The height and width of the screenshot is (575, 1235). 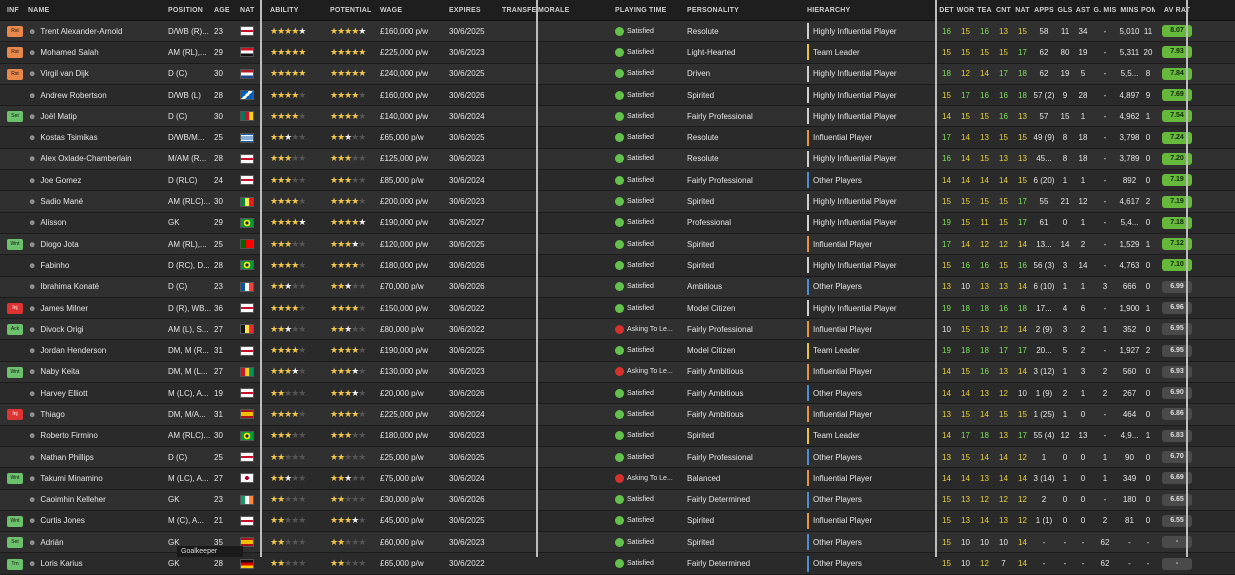 I want to click on player-name: Roberto Firmino, so click(x=69, y=436).